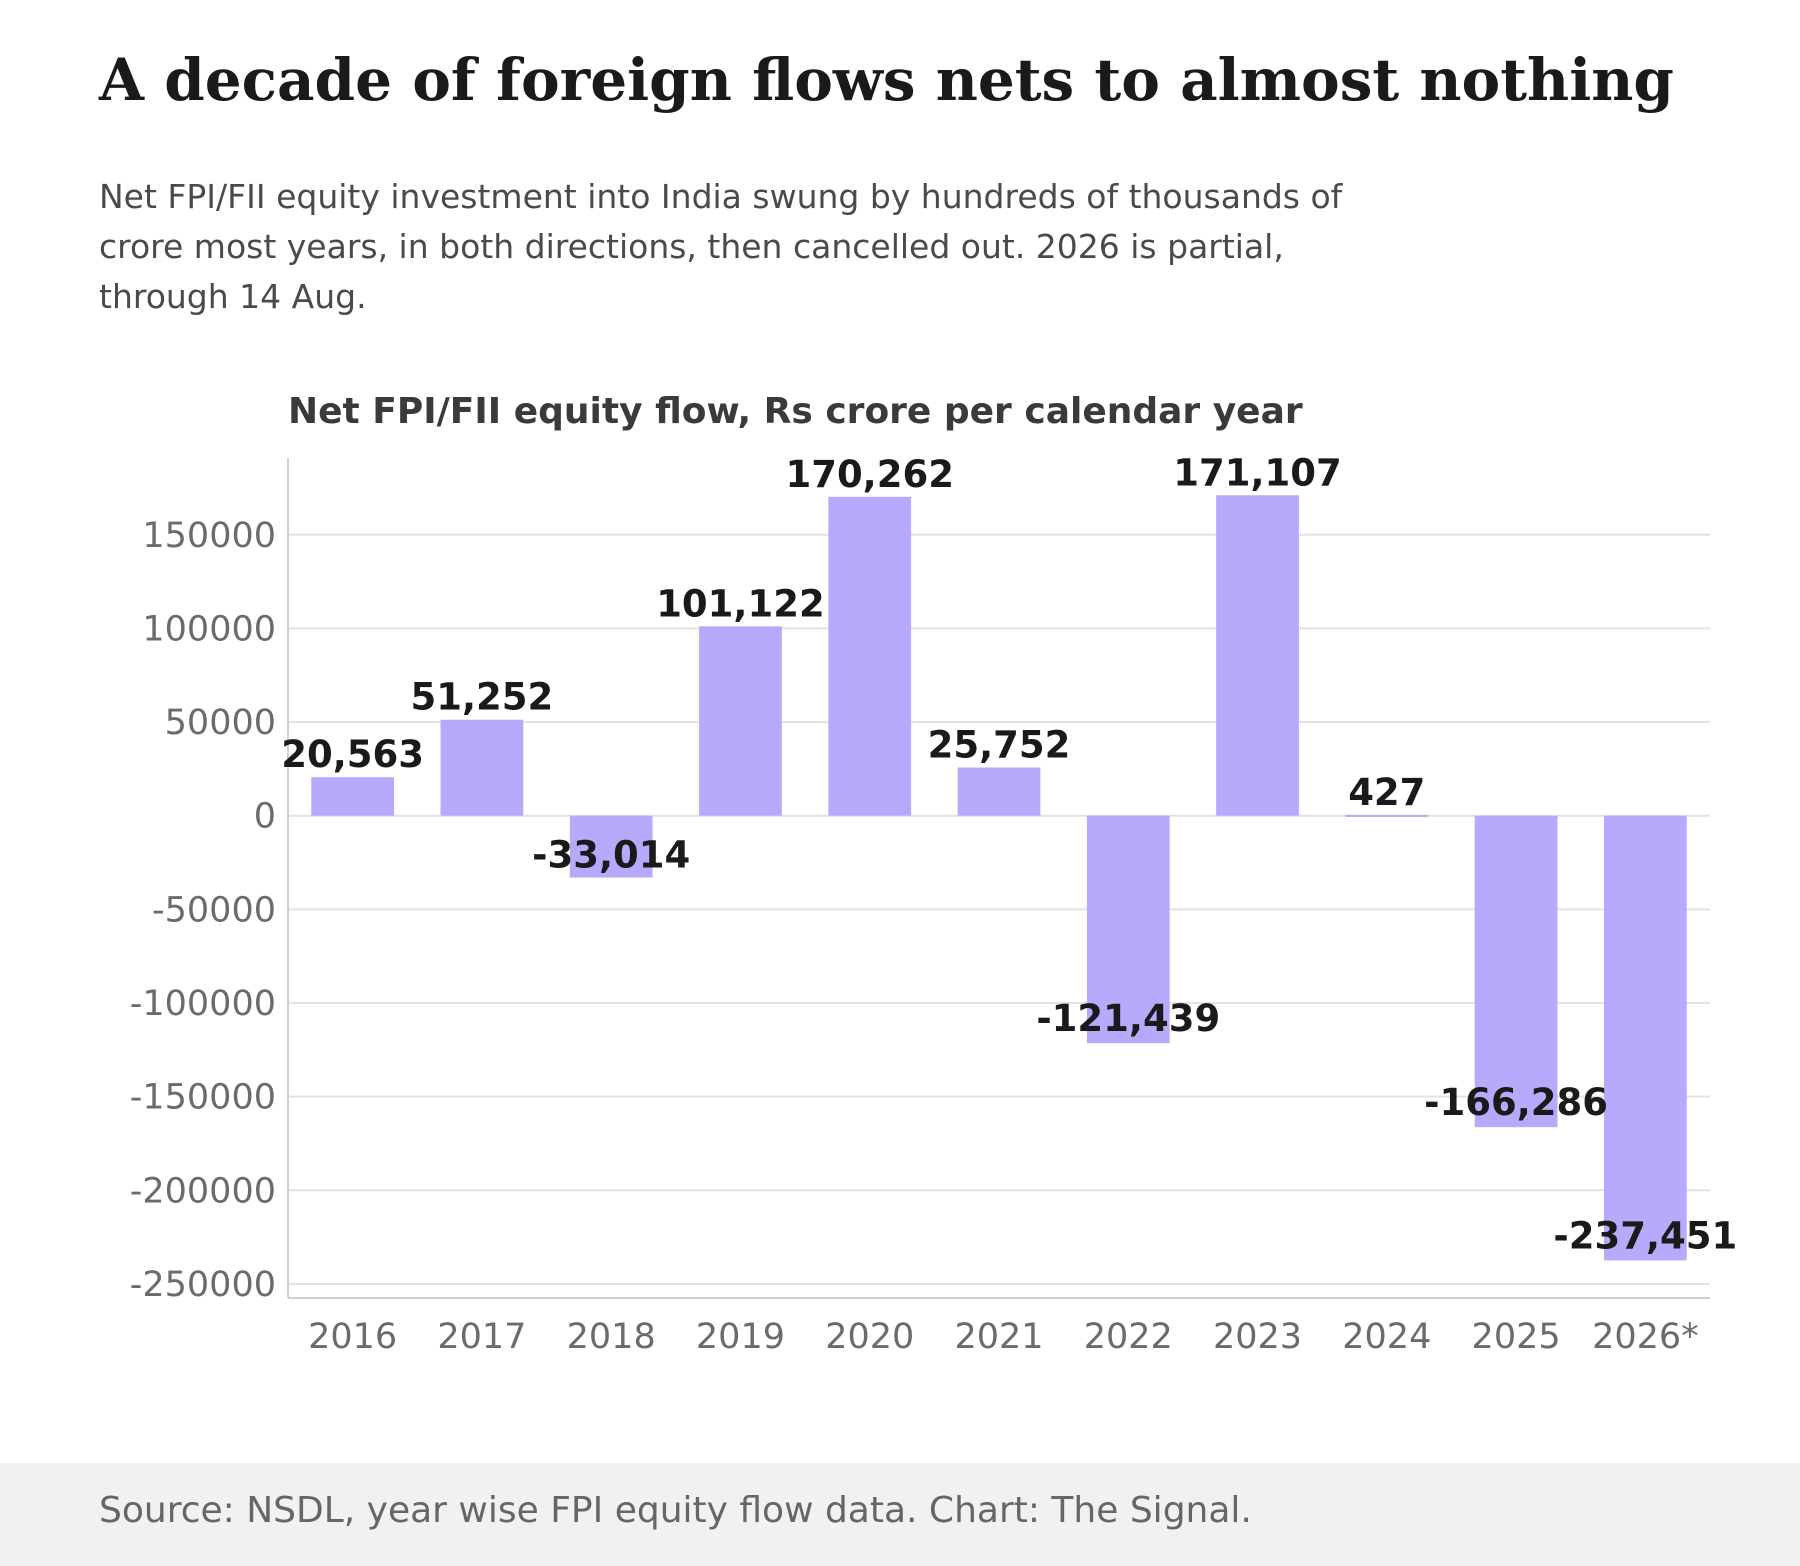 Image resolution: width=1800 pixels, height=1566 pixels. I want to click on data-label: -166,286, so click(1516, 1102).